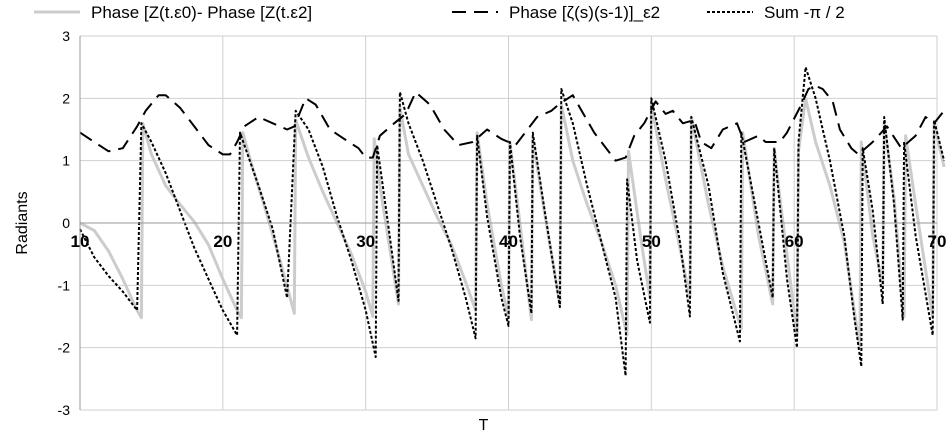 This screenshot has width=951, height=441. What do you see at coordinates (508, 241) in the screenshot?
I see `x-tick-label: 40` at bounding box center [508, 241].